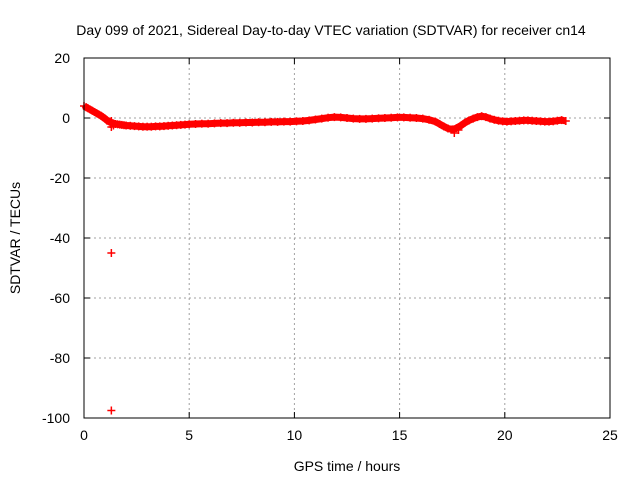  What do you see at coordinates (295, 435) in the screenshot?
I see `x-tick-label: 10` at bounding box center [295, 435].